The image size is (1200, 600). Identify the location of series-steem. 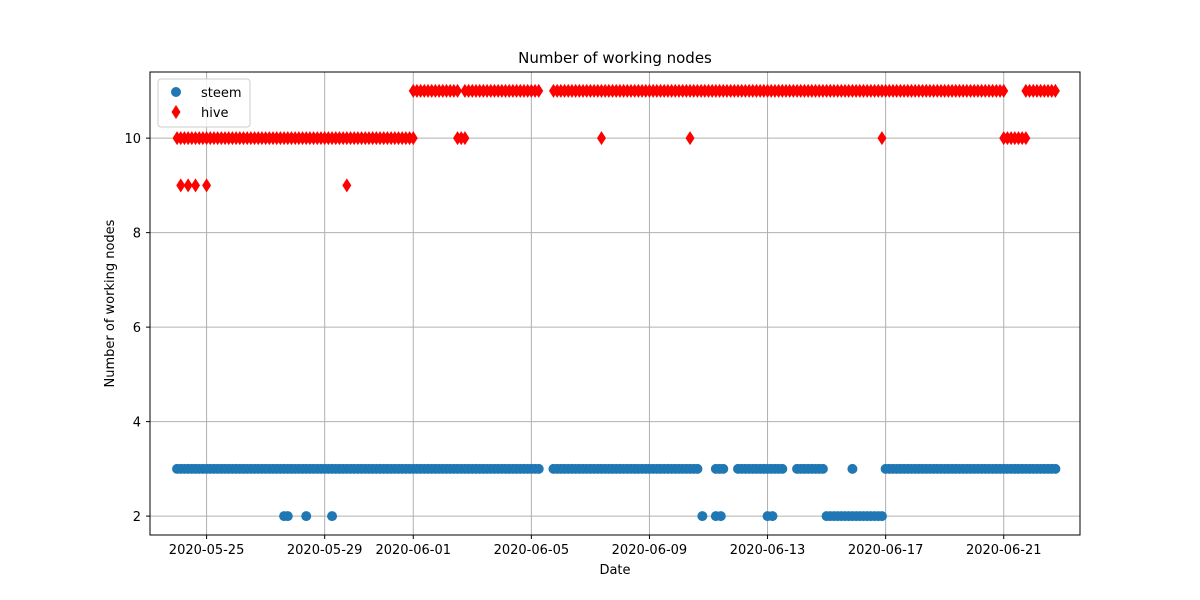
(616, 492).